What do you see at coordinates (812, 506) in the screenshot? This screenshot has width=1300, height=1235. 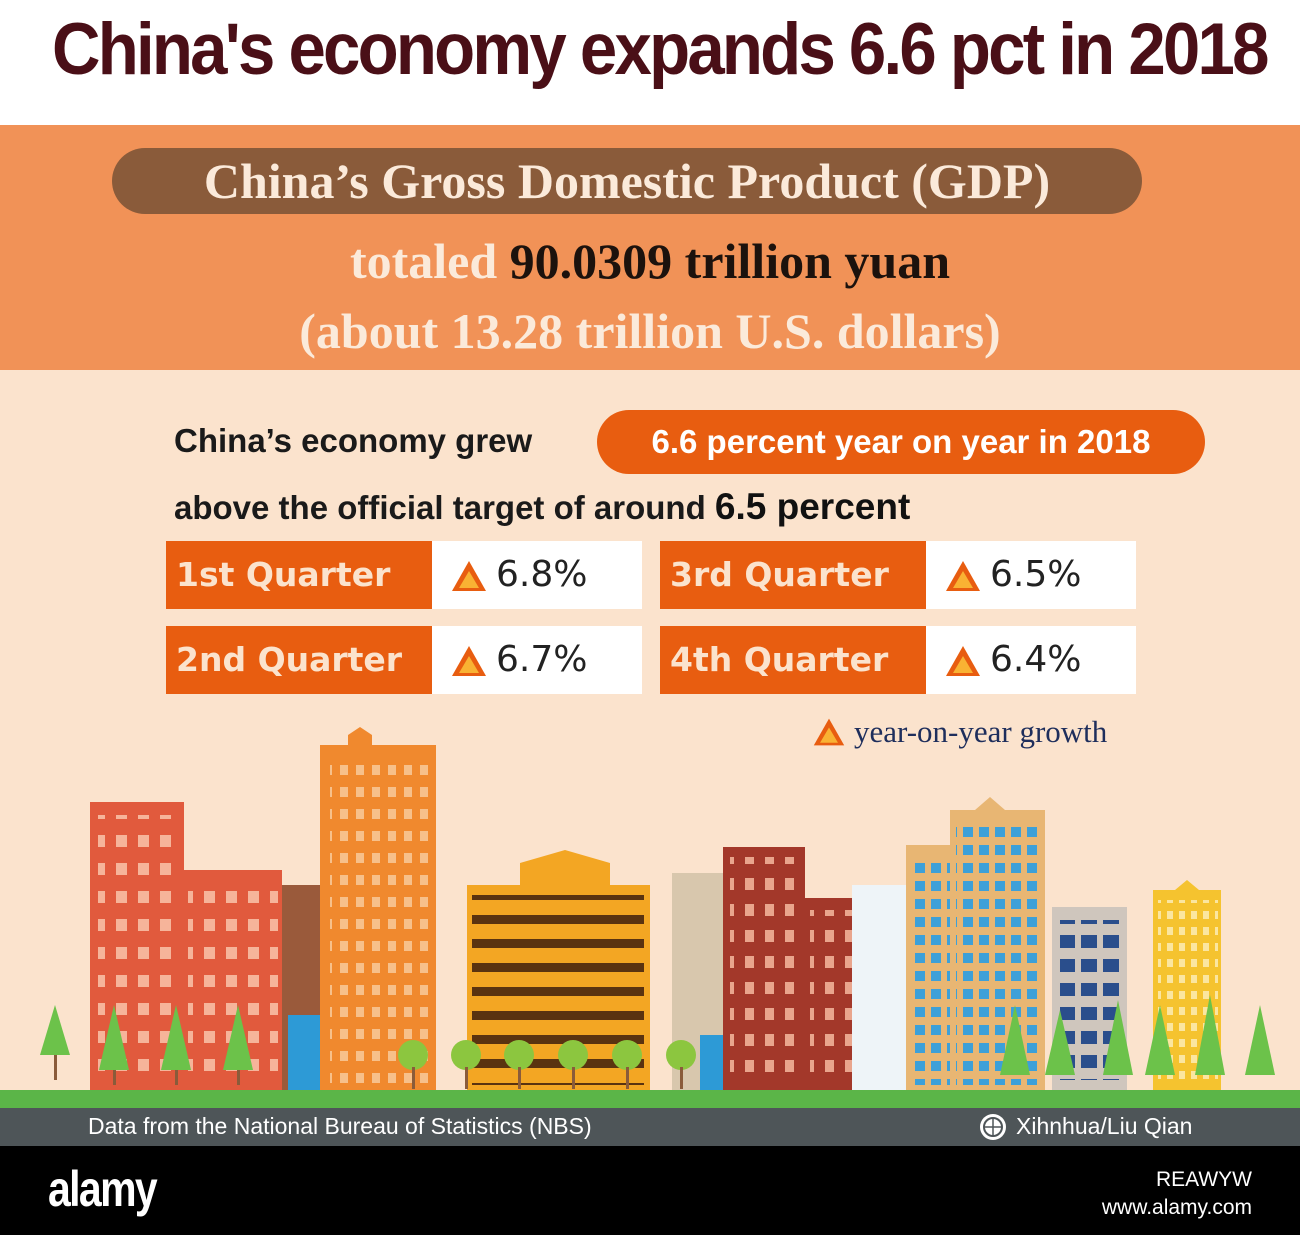 I see `target-value: 6.5 percent` at bounding box center [812, 506].